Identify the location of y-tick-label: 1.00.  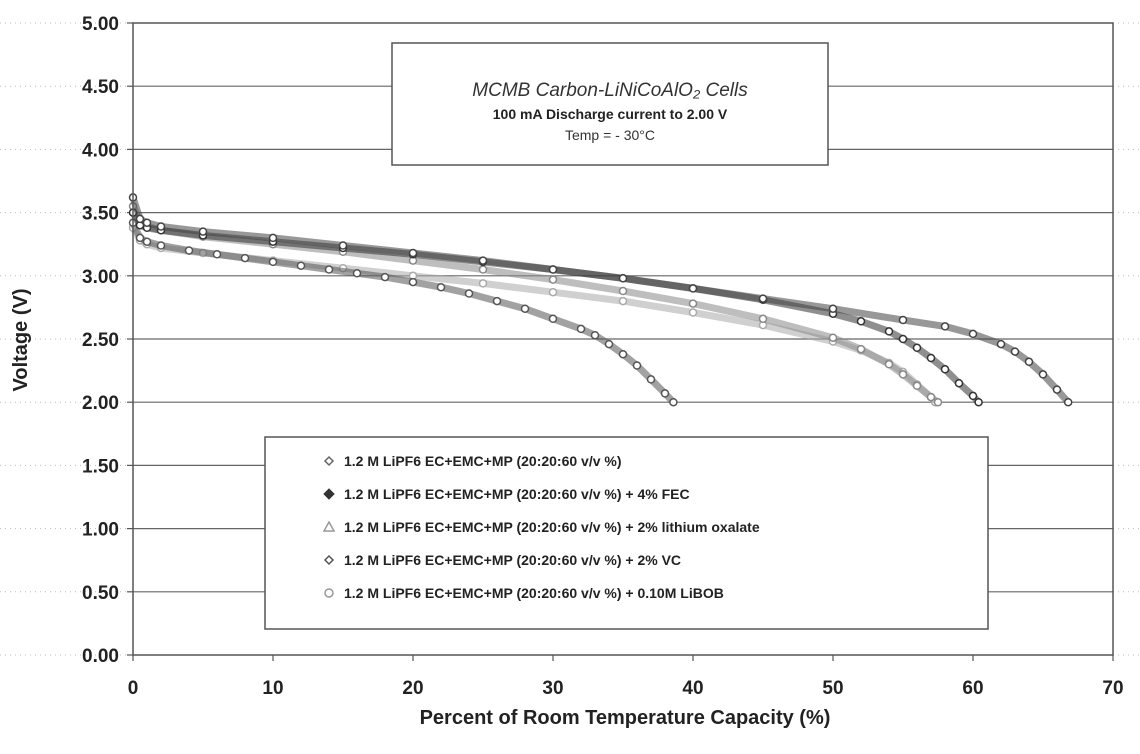
(100, 530).